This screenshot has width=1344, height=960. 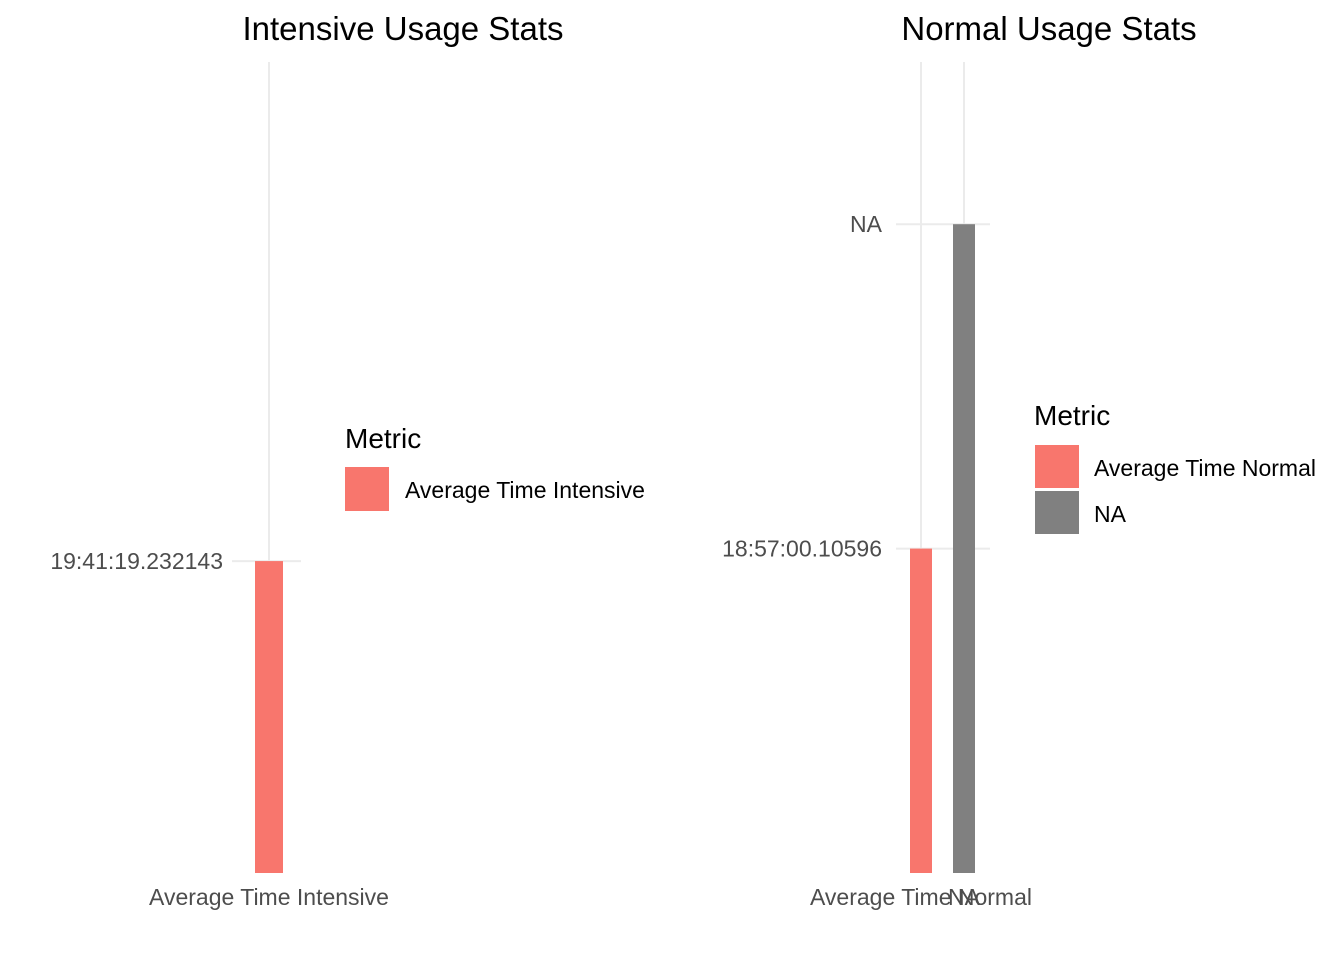 I want to click on x-tick-label-na: NA, so click(x=964, y=897).